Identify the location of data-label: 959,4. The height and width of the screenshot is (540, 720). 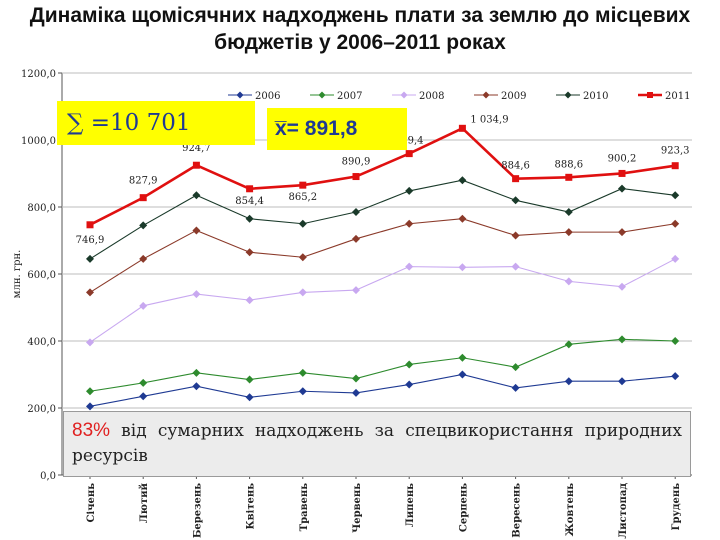
(409, 141).